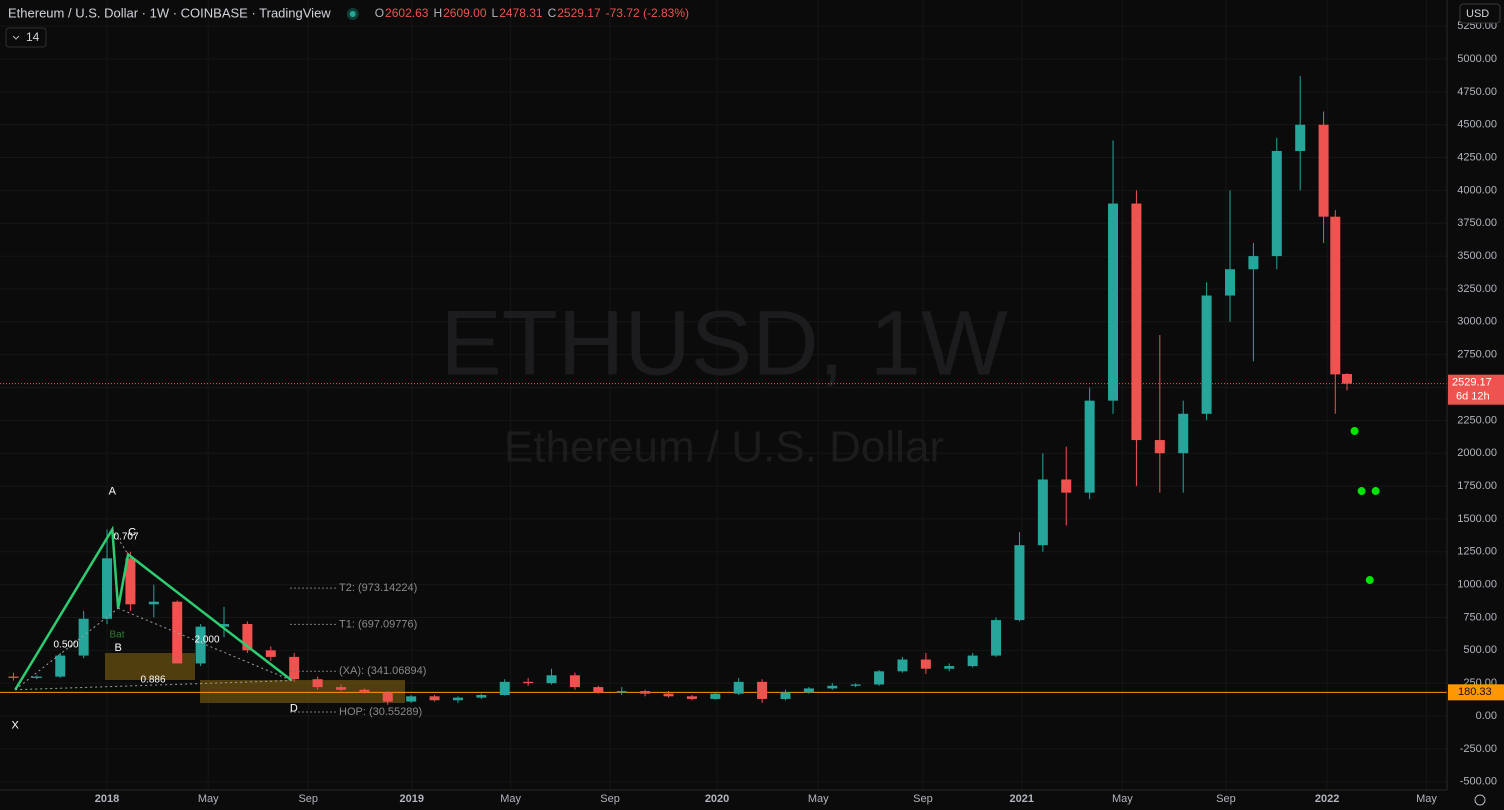  I want to click on y-tick-label: 3000.00, so click(1477, 322).